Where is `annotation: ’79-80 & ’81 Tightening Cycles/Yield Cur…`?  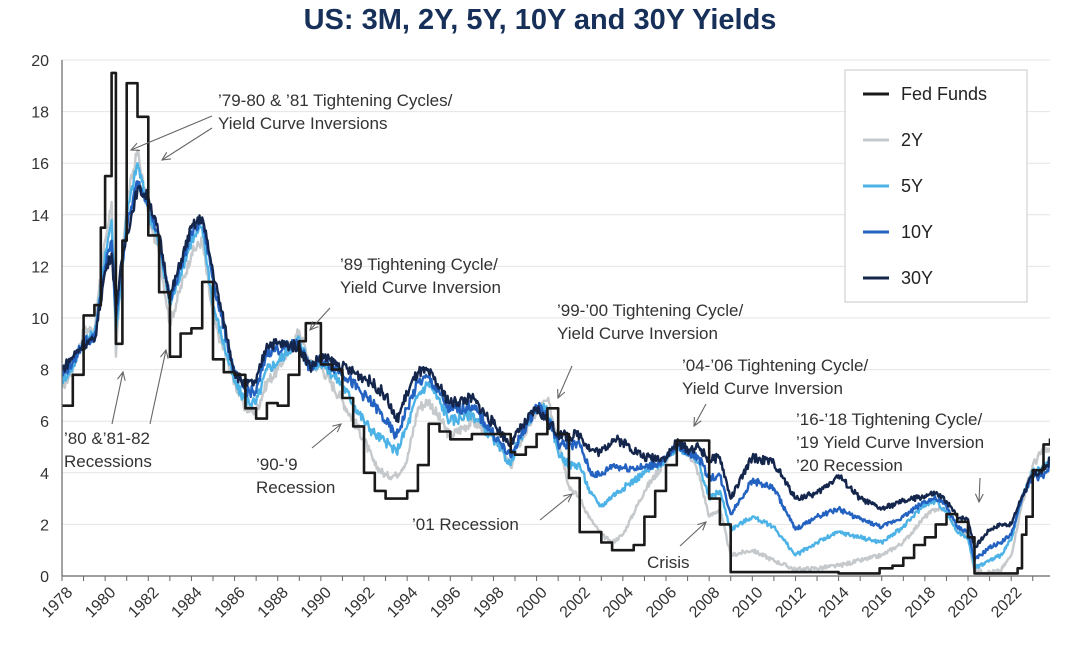 annotation: ’79-80 & ’81 Tightening Cycles/Yield Cur… is located at coordinates (291, 126).